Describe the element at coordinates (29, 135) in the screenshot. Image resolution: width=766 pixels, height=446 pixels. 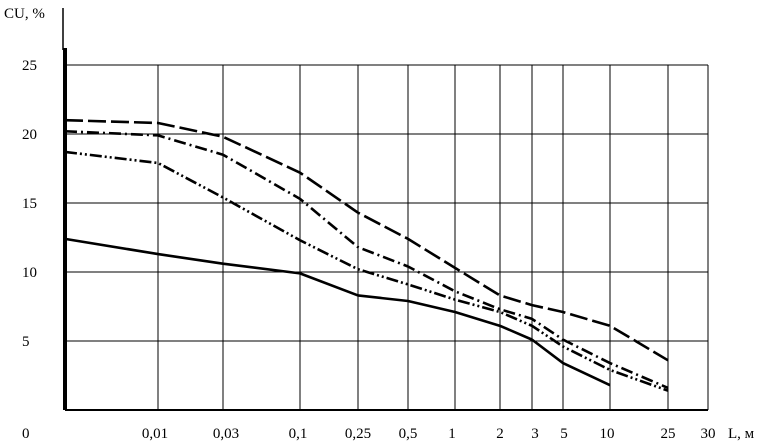
I see `y-tick-label: 20` at that location.